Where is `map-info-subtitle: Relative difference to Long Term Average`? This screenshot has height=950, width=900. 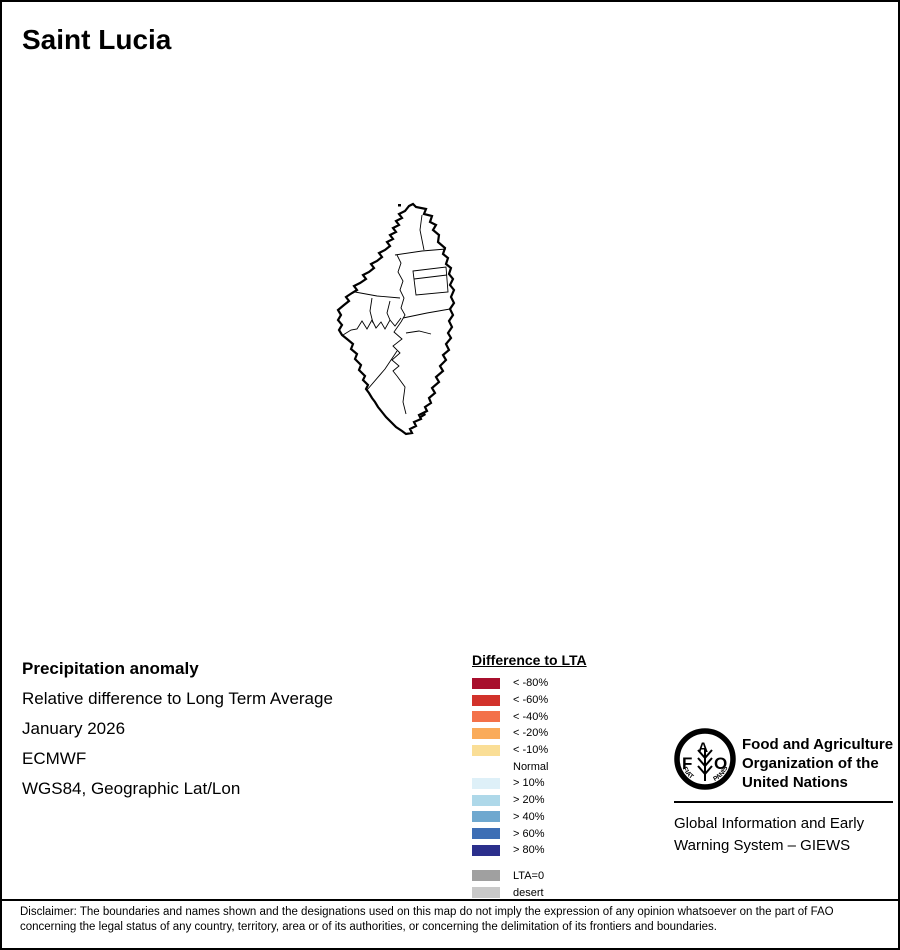 map-info-subtitle: Relative difference to Long Term Average is located at coordinates (177, 698).